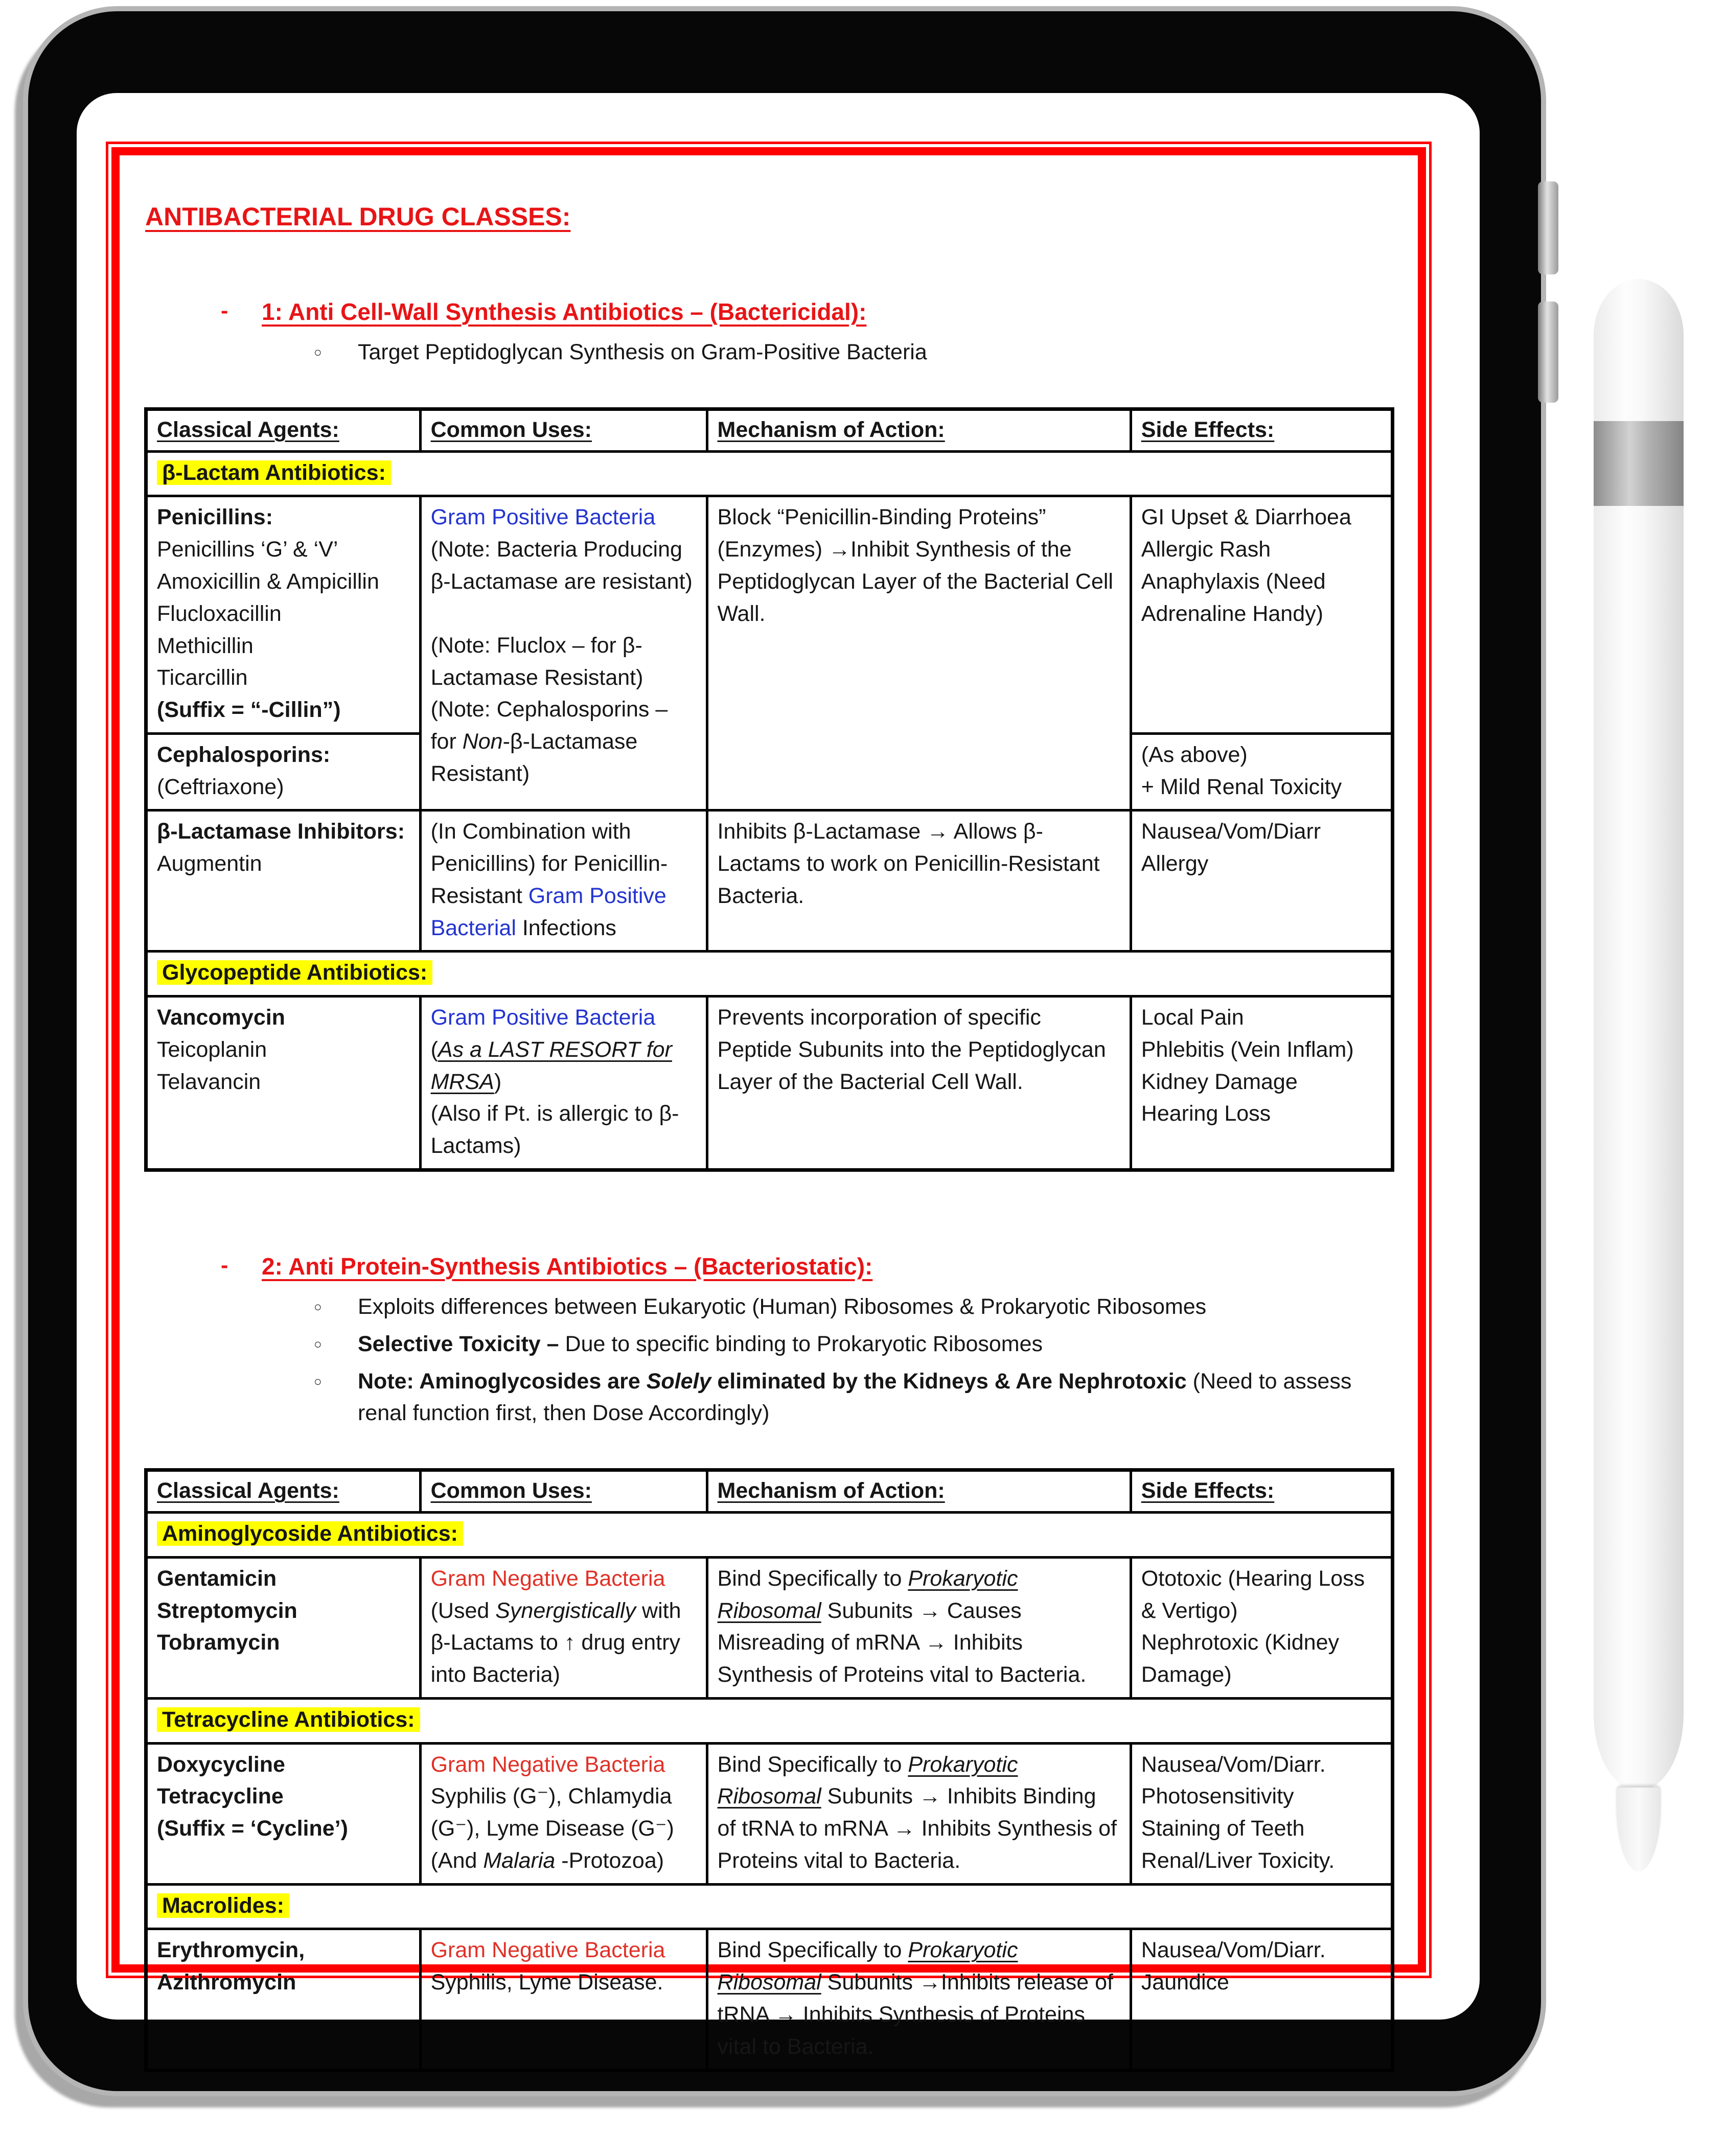 The image size is (1725, 2156). I want to click on header-classical-agents: Classical Agents:, so click(283, 1491).